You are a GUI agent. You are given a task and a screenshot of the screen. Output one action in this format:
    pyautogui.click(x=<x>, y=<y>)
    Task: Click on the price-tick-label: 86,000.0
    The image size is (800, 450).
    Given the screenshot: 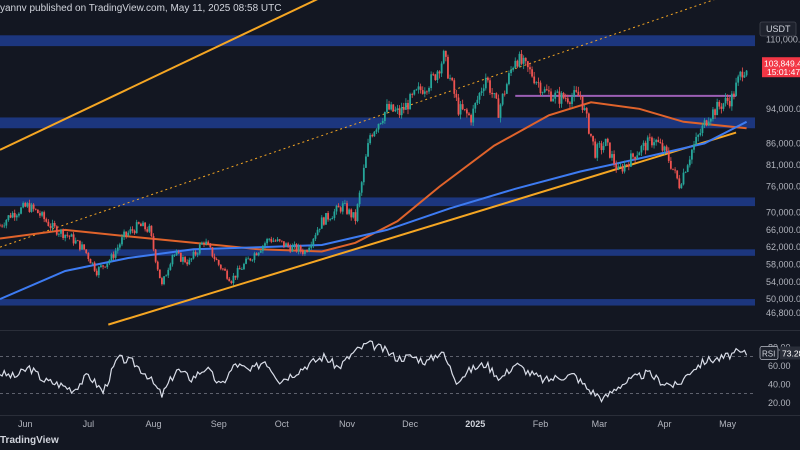 What is the action you would take?
    pyautogui.click(x=783, y=143)
    